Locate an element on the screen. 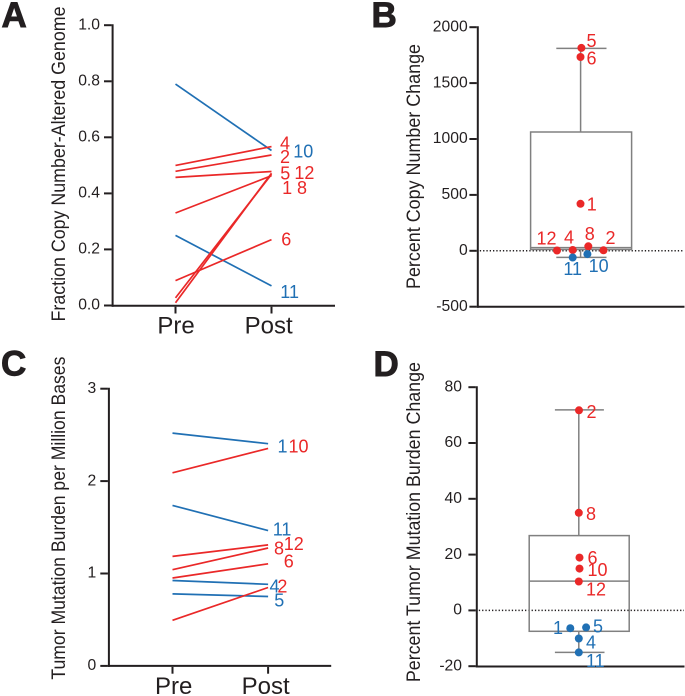  svg-text: 0.6 is located at coordinates (89, 137).